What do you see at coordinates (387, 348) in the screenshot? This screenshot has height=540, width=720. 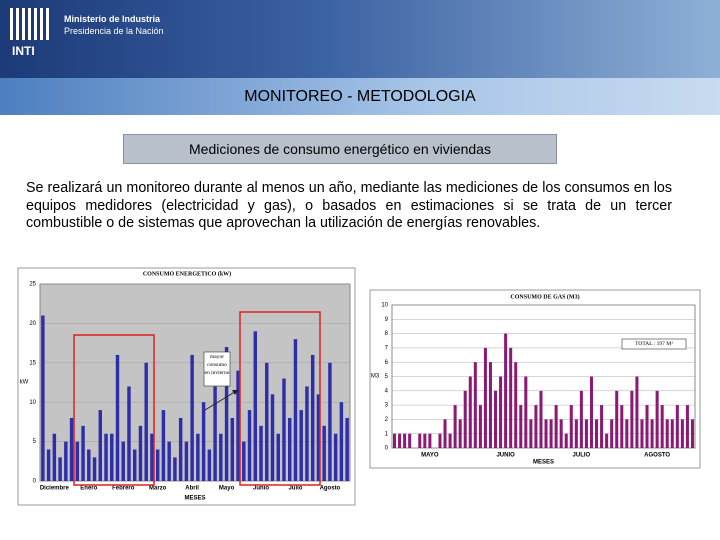 I see `y-tick-label: 7` at bounding box center [387, 348].